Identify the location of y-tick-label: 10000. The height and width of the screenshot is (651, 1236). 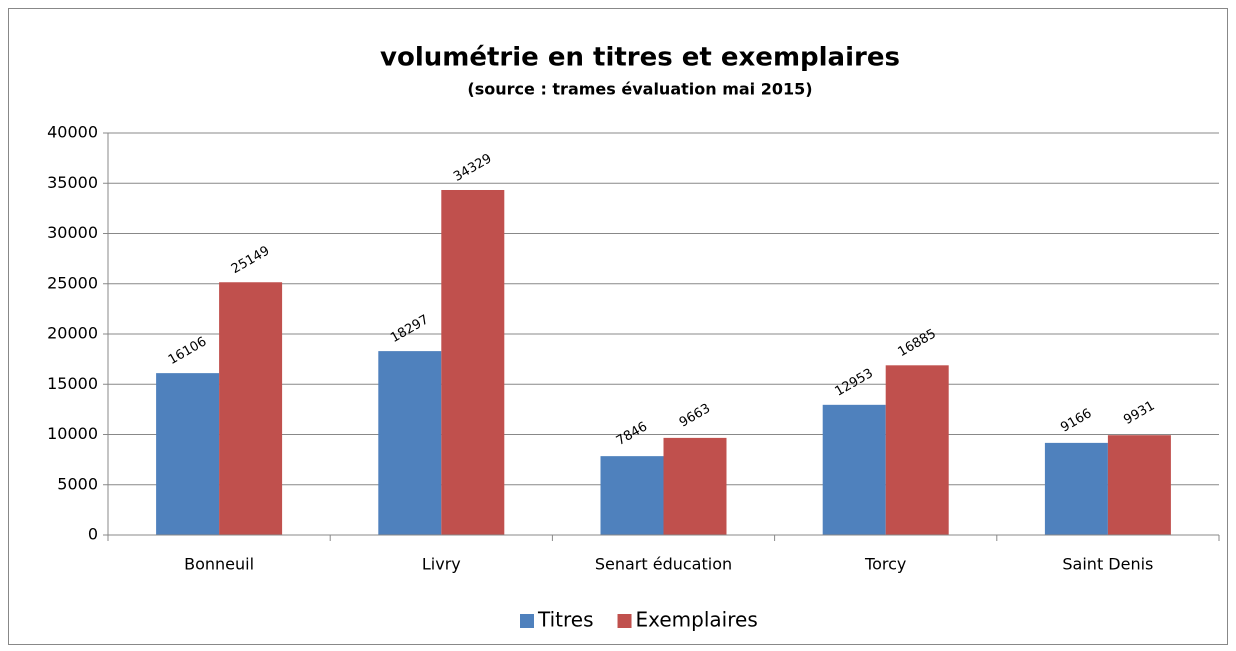
(72, 433).